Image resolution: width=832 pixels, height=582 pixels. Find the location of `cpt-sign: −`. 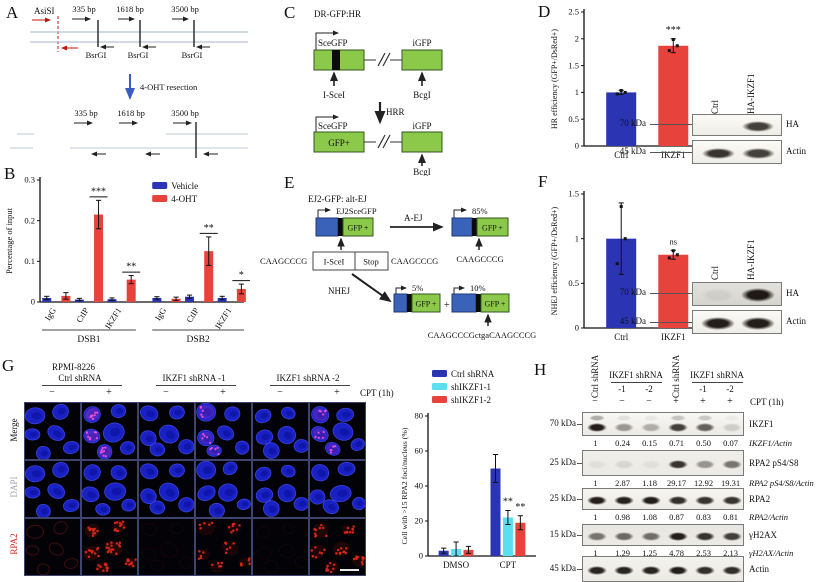

cpt-sign: − is located at coordinates (649, 401).